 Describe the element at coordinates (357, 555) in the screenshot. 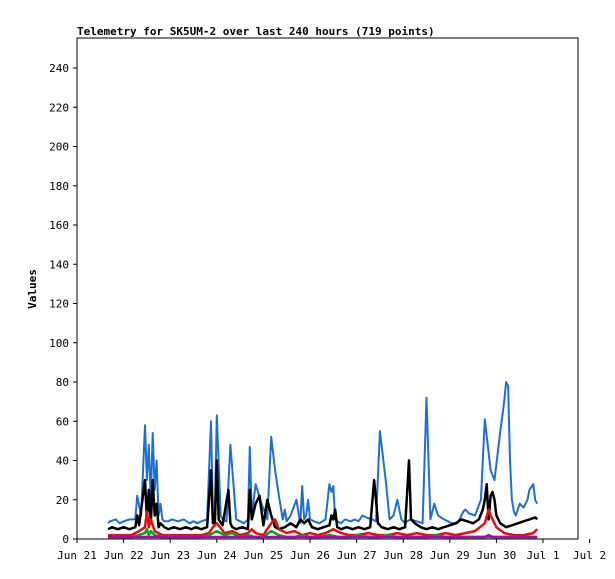

I see `x-tick-label: Jun 27` at that location.